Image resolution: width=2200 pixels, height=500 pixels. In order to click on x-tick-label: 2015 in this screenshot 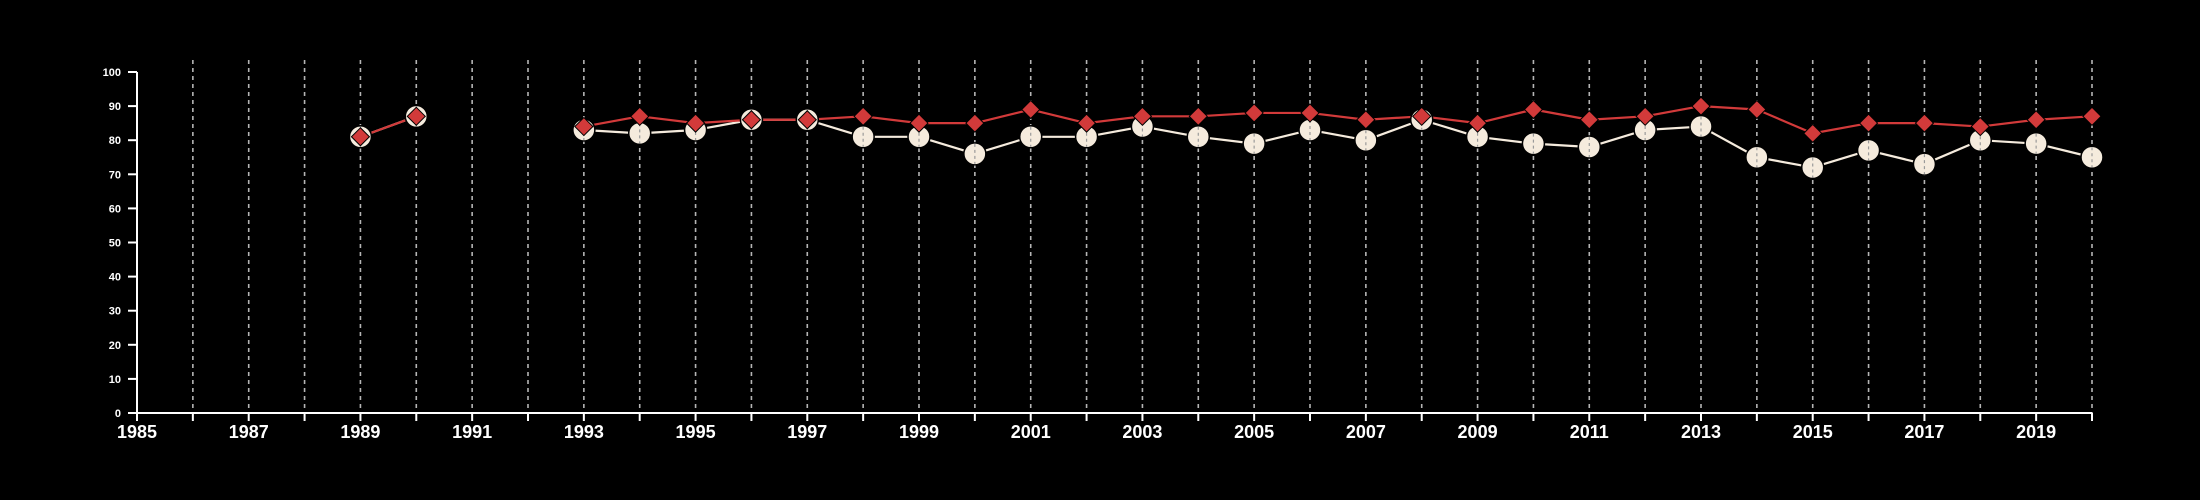, I will do `click(1813, 432)`.